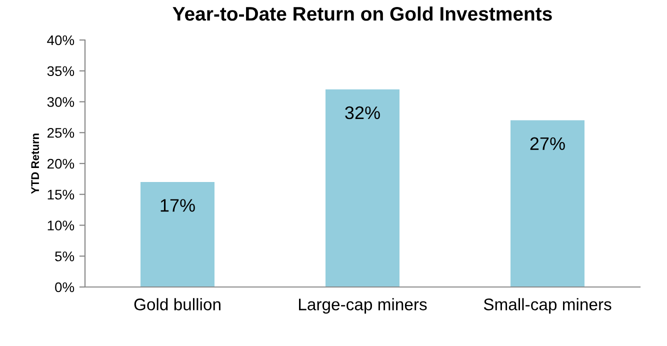  I want to click on y-tick-label: 10%, so click(61, 225).